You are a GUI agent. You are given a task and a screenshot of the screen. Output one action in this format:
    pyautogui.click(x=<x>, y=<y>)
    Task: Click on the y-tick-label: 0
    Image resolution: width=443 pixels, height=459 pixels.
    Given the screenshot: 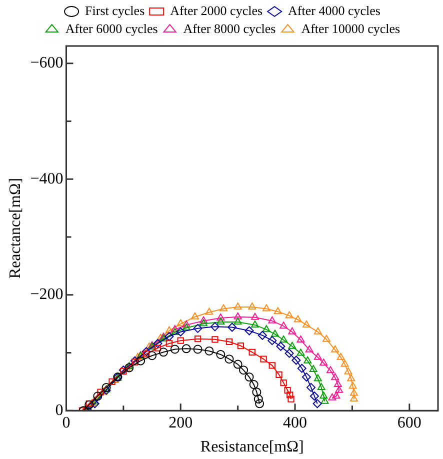 What is the action you would take?
    pyautogui.click(x=59, y=410)
    